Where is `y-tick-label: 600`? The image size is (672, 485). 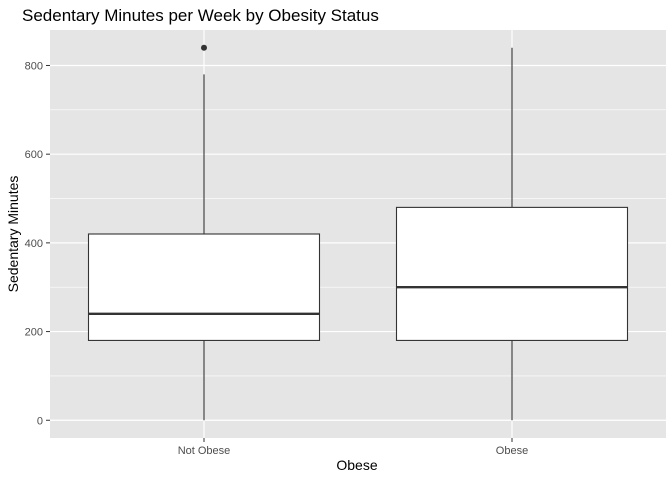
y-tick-label: 600 is located at coordinates (34, 155).